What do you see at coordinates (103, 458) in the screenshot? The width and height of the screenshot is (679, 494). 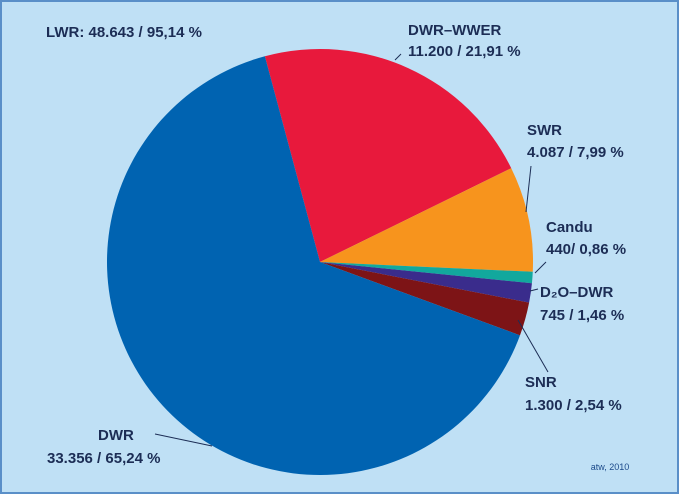 I see `value-label: 33.356 / 65,24 %` at bounding box center [103, 458].